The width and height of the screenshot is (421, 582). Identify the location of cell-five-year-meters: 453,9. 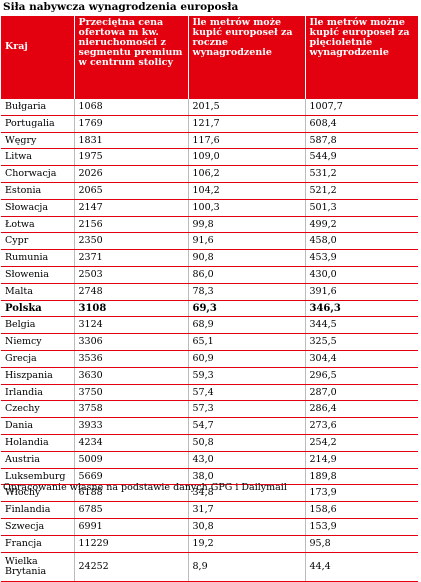
(361, 258).